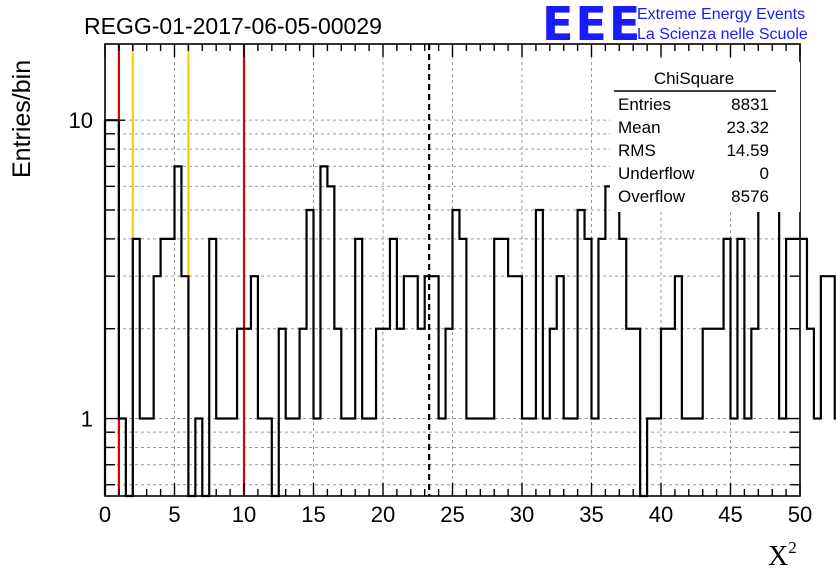 This screenshot has height=572, width=836. Describe the element at coordinates (800, 514) in the screenshot. I see `x-tick-label: 50` at that location.